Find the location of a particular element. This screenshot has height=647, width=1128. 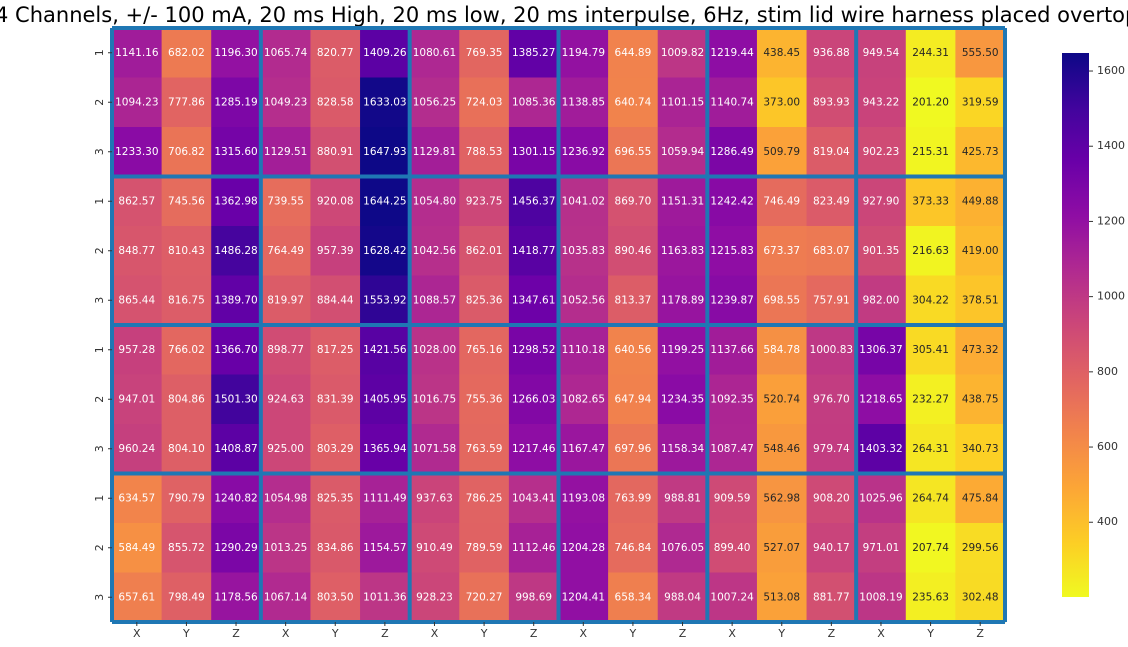

cell-label: 473.32 is located at coordinates (980, 350).